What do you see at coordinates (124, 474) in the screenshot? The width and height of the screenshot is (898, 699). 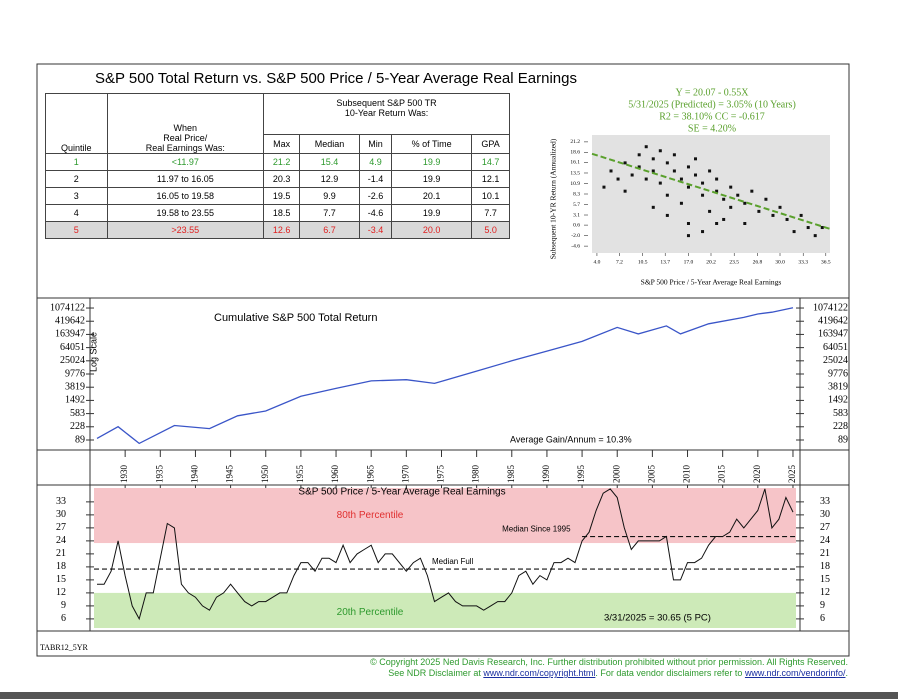 I see `x-tick-label: 1930` at bounding box center [124, 474].